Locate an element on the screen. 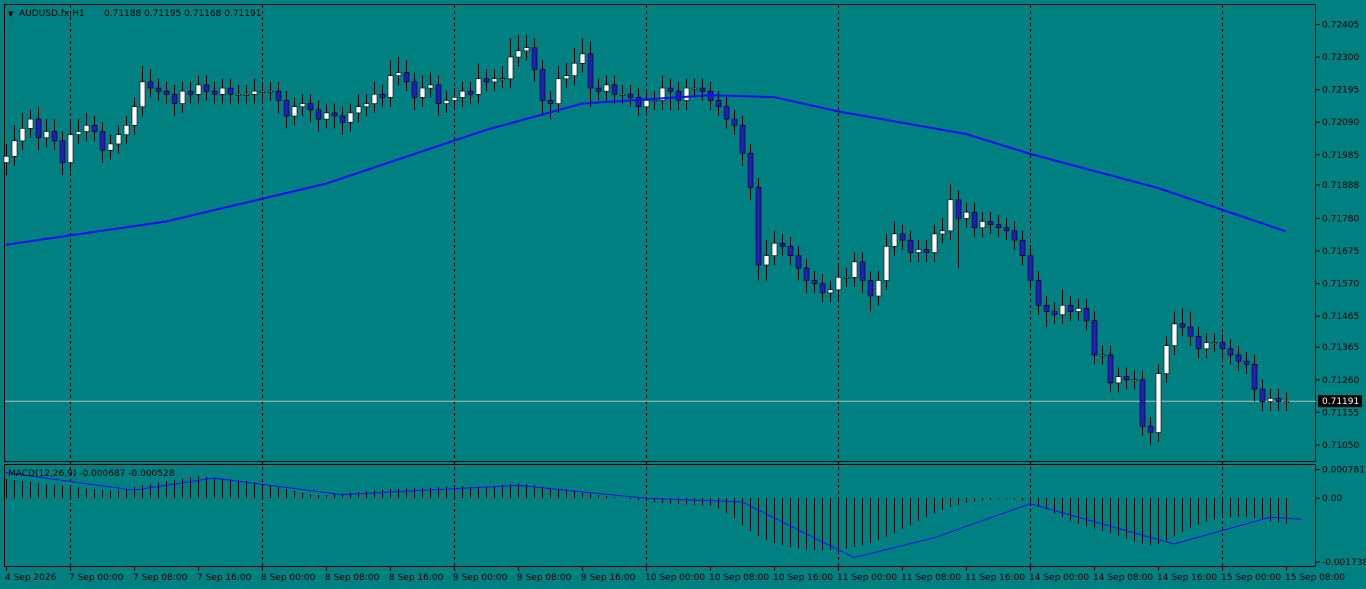 This screenshot has height=589, width=1366. price-tick-label: 0.72195 is located at coordinates (1340, 91).